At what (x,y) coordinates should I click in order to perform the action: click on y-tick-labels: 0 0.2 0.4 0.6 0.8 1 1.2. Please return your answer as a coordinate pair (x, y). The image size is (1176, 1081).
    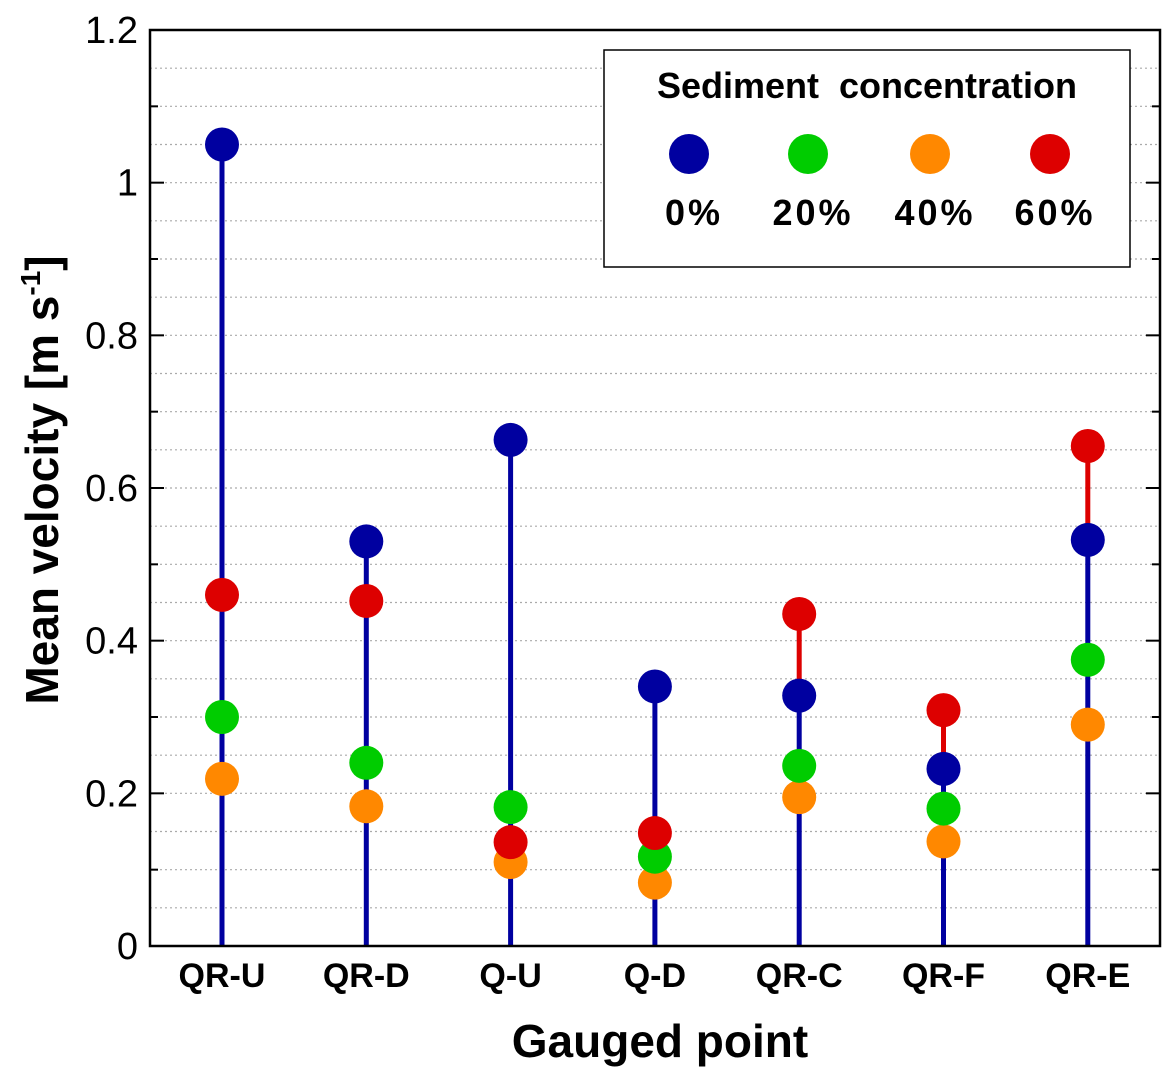
    Looking at the image, I should click on (111, 489).